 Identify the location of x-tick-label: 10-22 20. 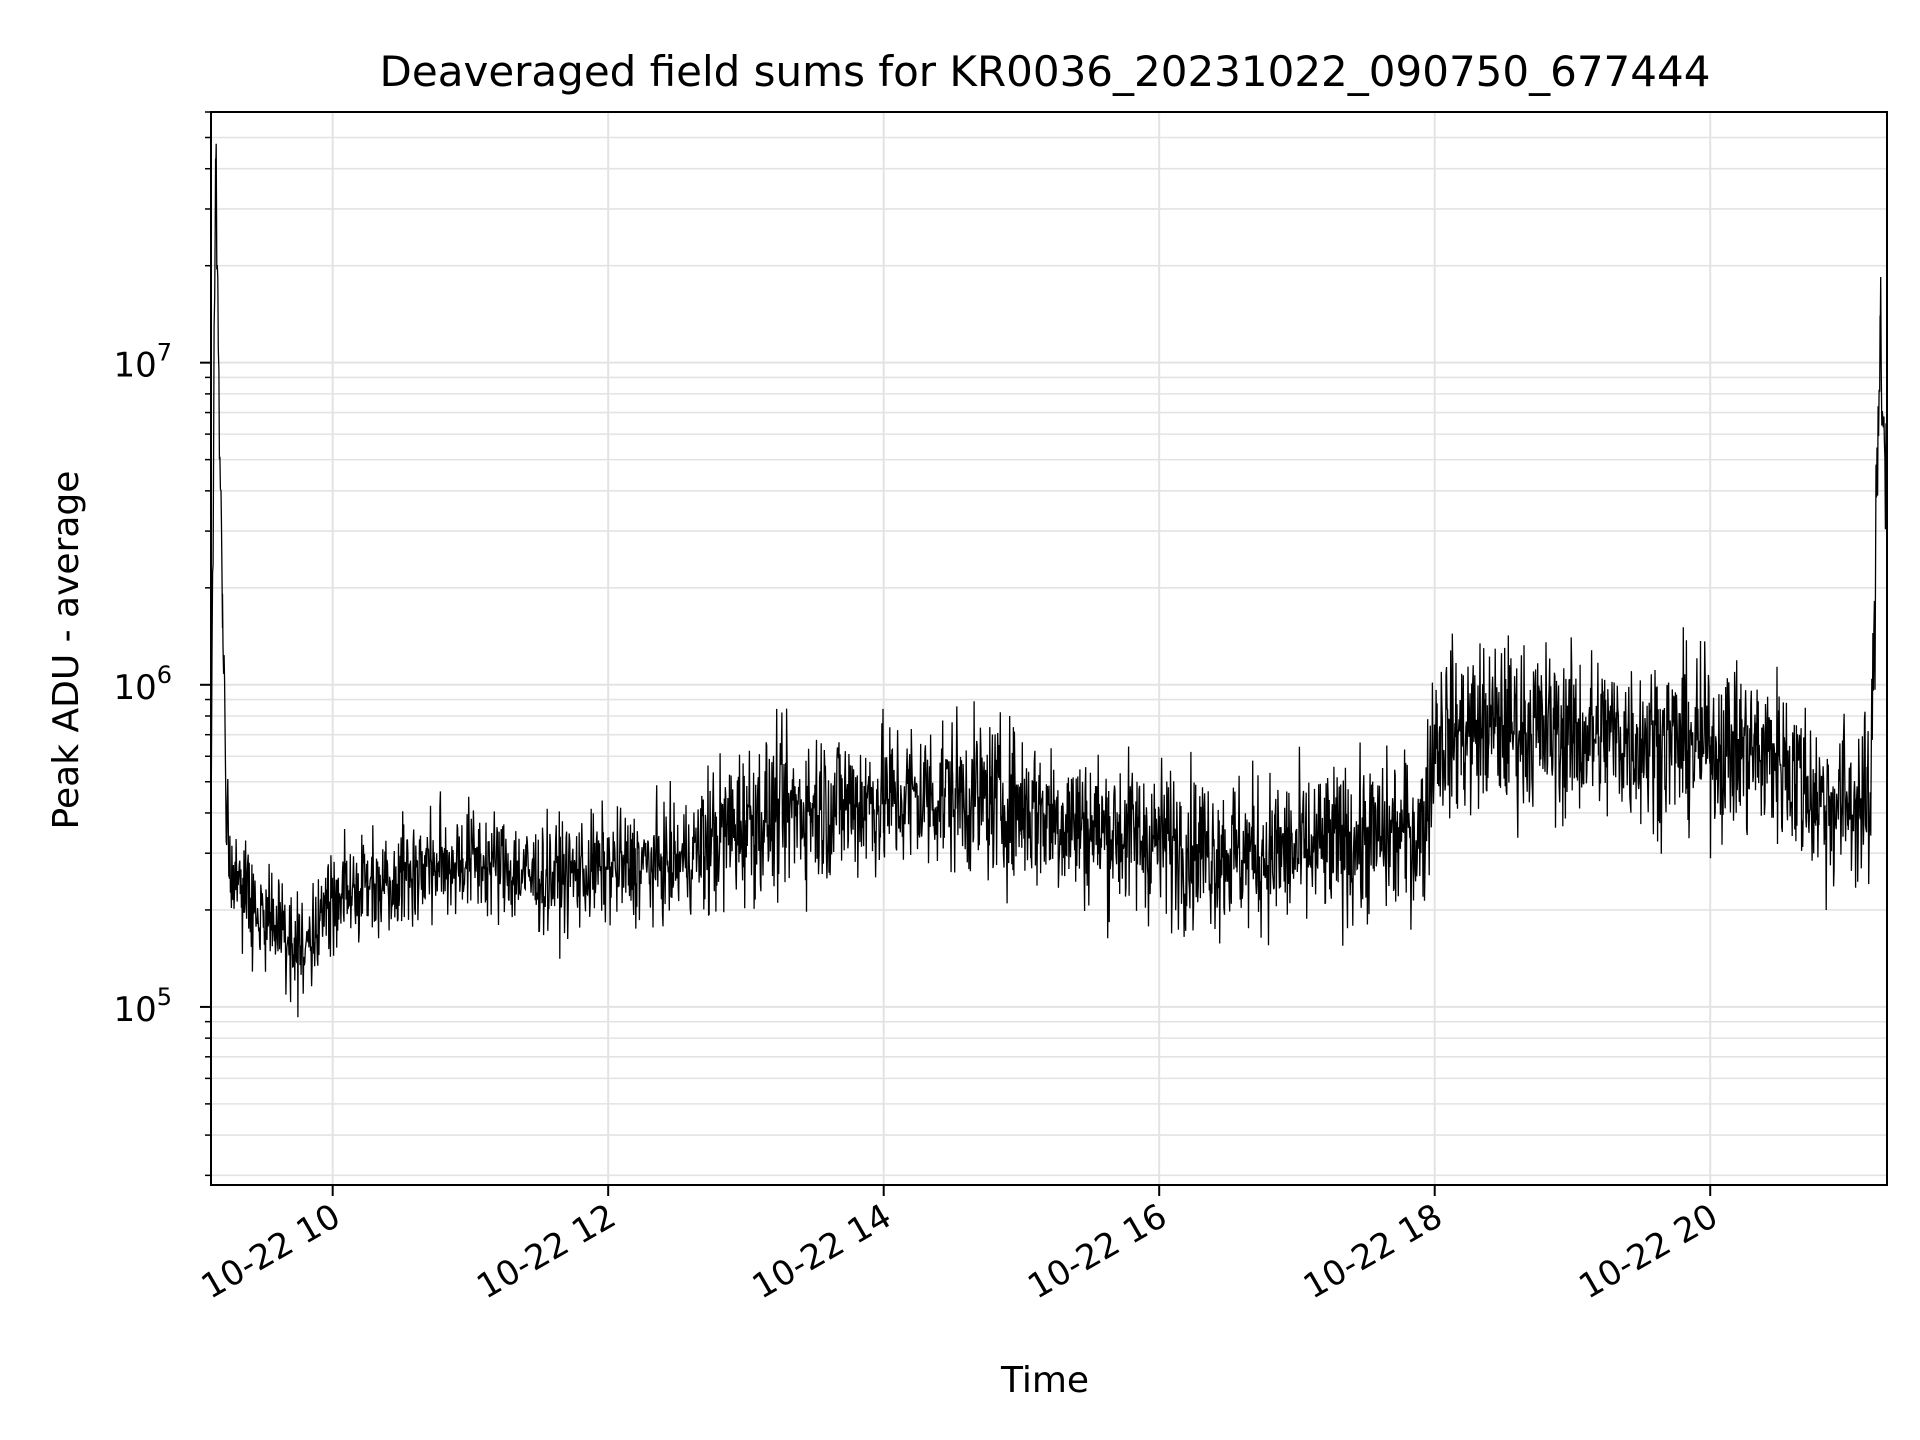
(1648, 1251).